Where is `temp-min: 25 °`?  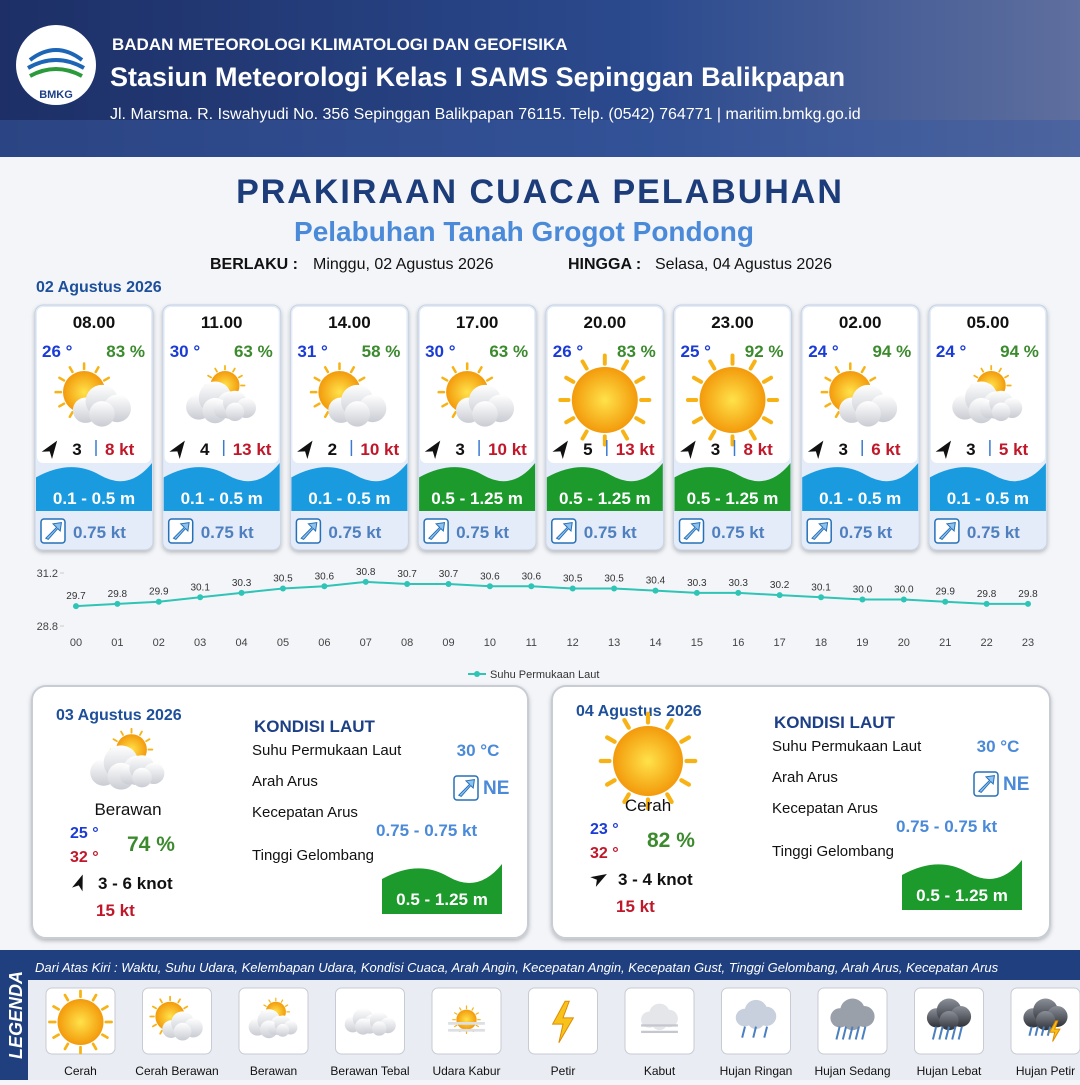 temp-min: 25 ° is located at coordinates (84, 833).